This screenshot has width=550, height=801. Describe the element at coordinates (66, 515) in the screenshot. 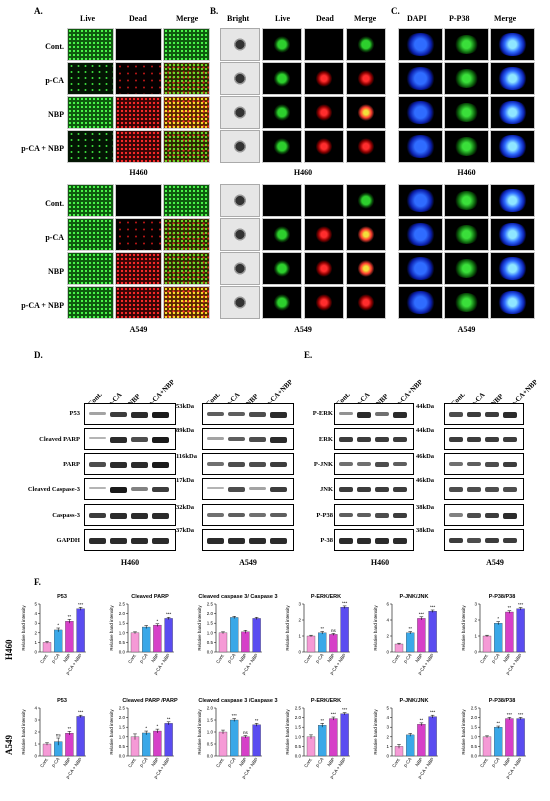

I see `marker-caspase3: Caspass-3` at that location.